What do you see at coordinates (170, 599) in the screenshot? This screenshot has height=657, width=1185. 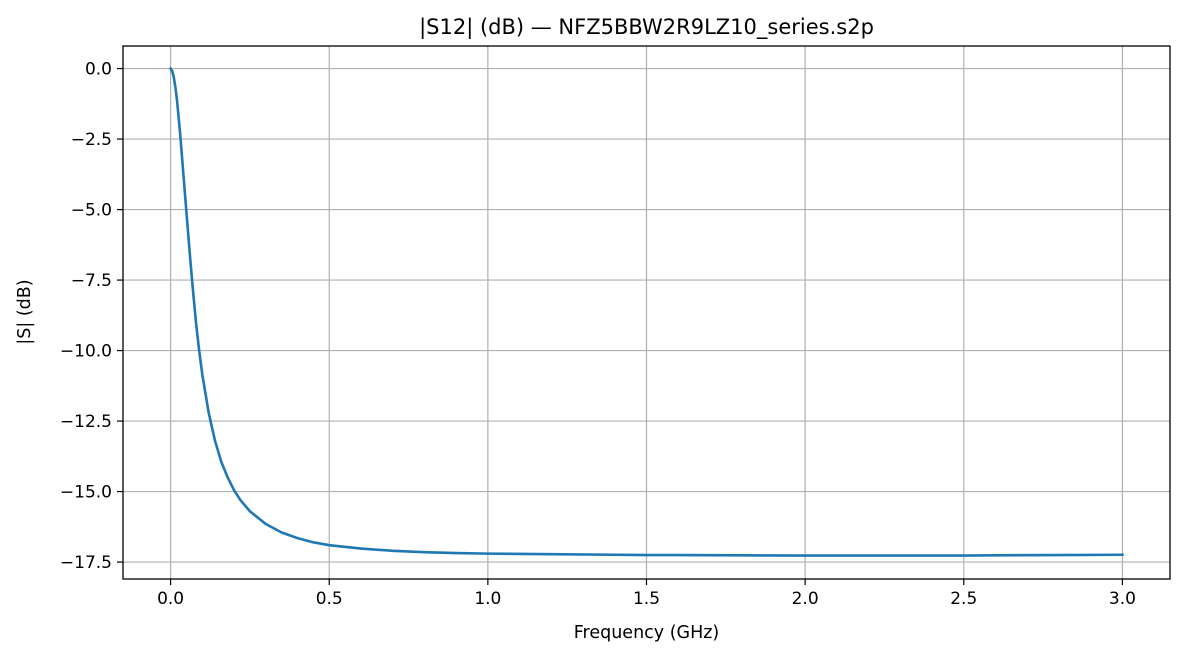 I see `x-tick-label: 0.0` at bounding box center [170, 599].